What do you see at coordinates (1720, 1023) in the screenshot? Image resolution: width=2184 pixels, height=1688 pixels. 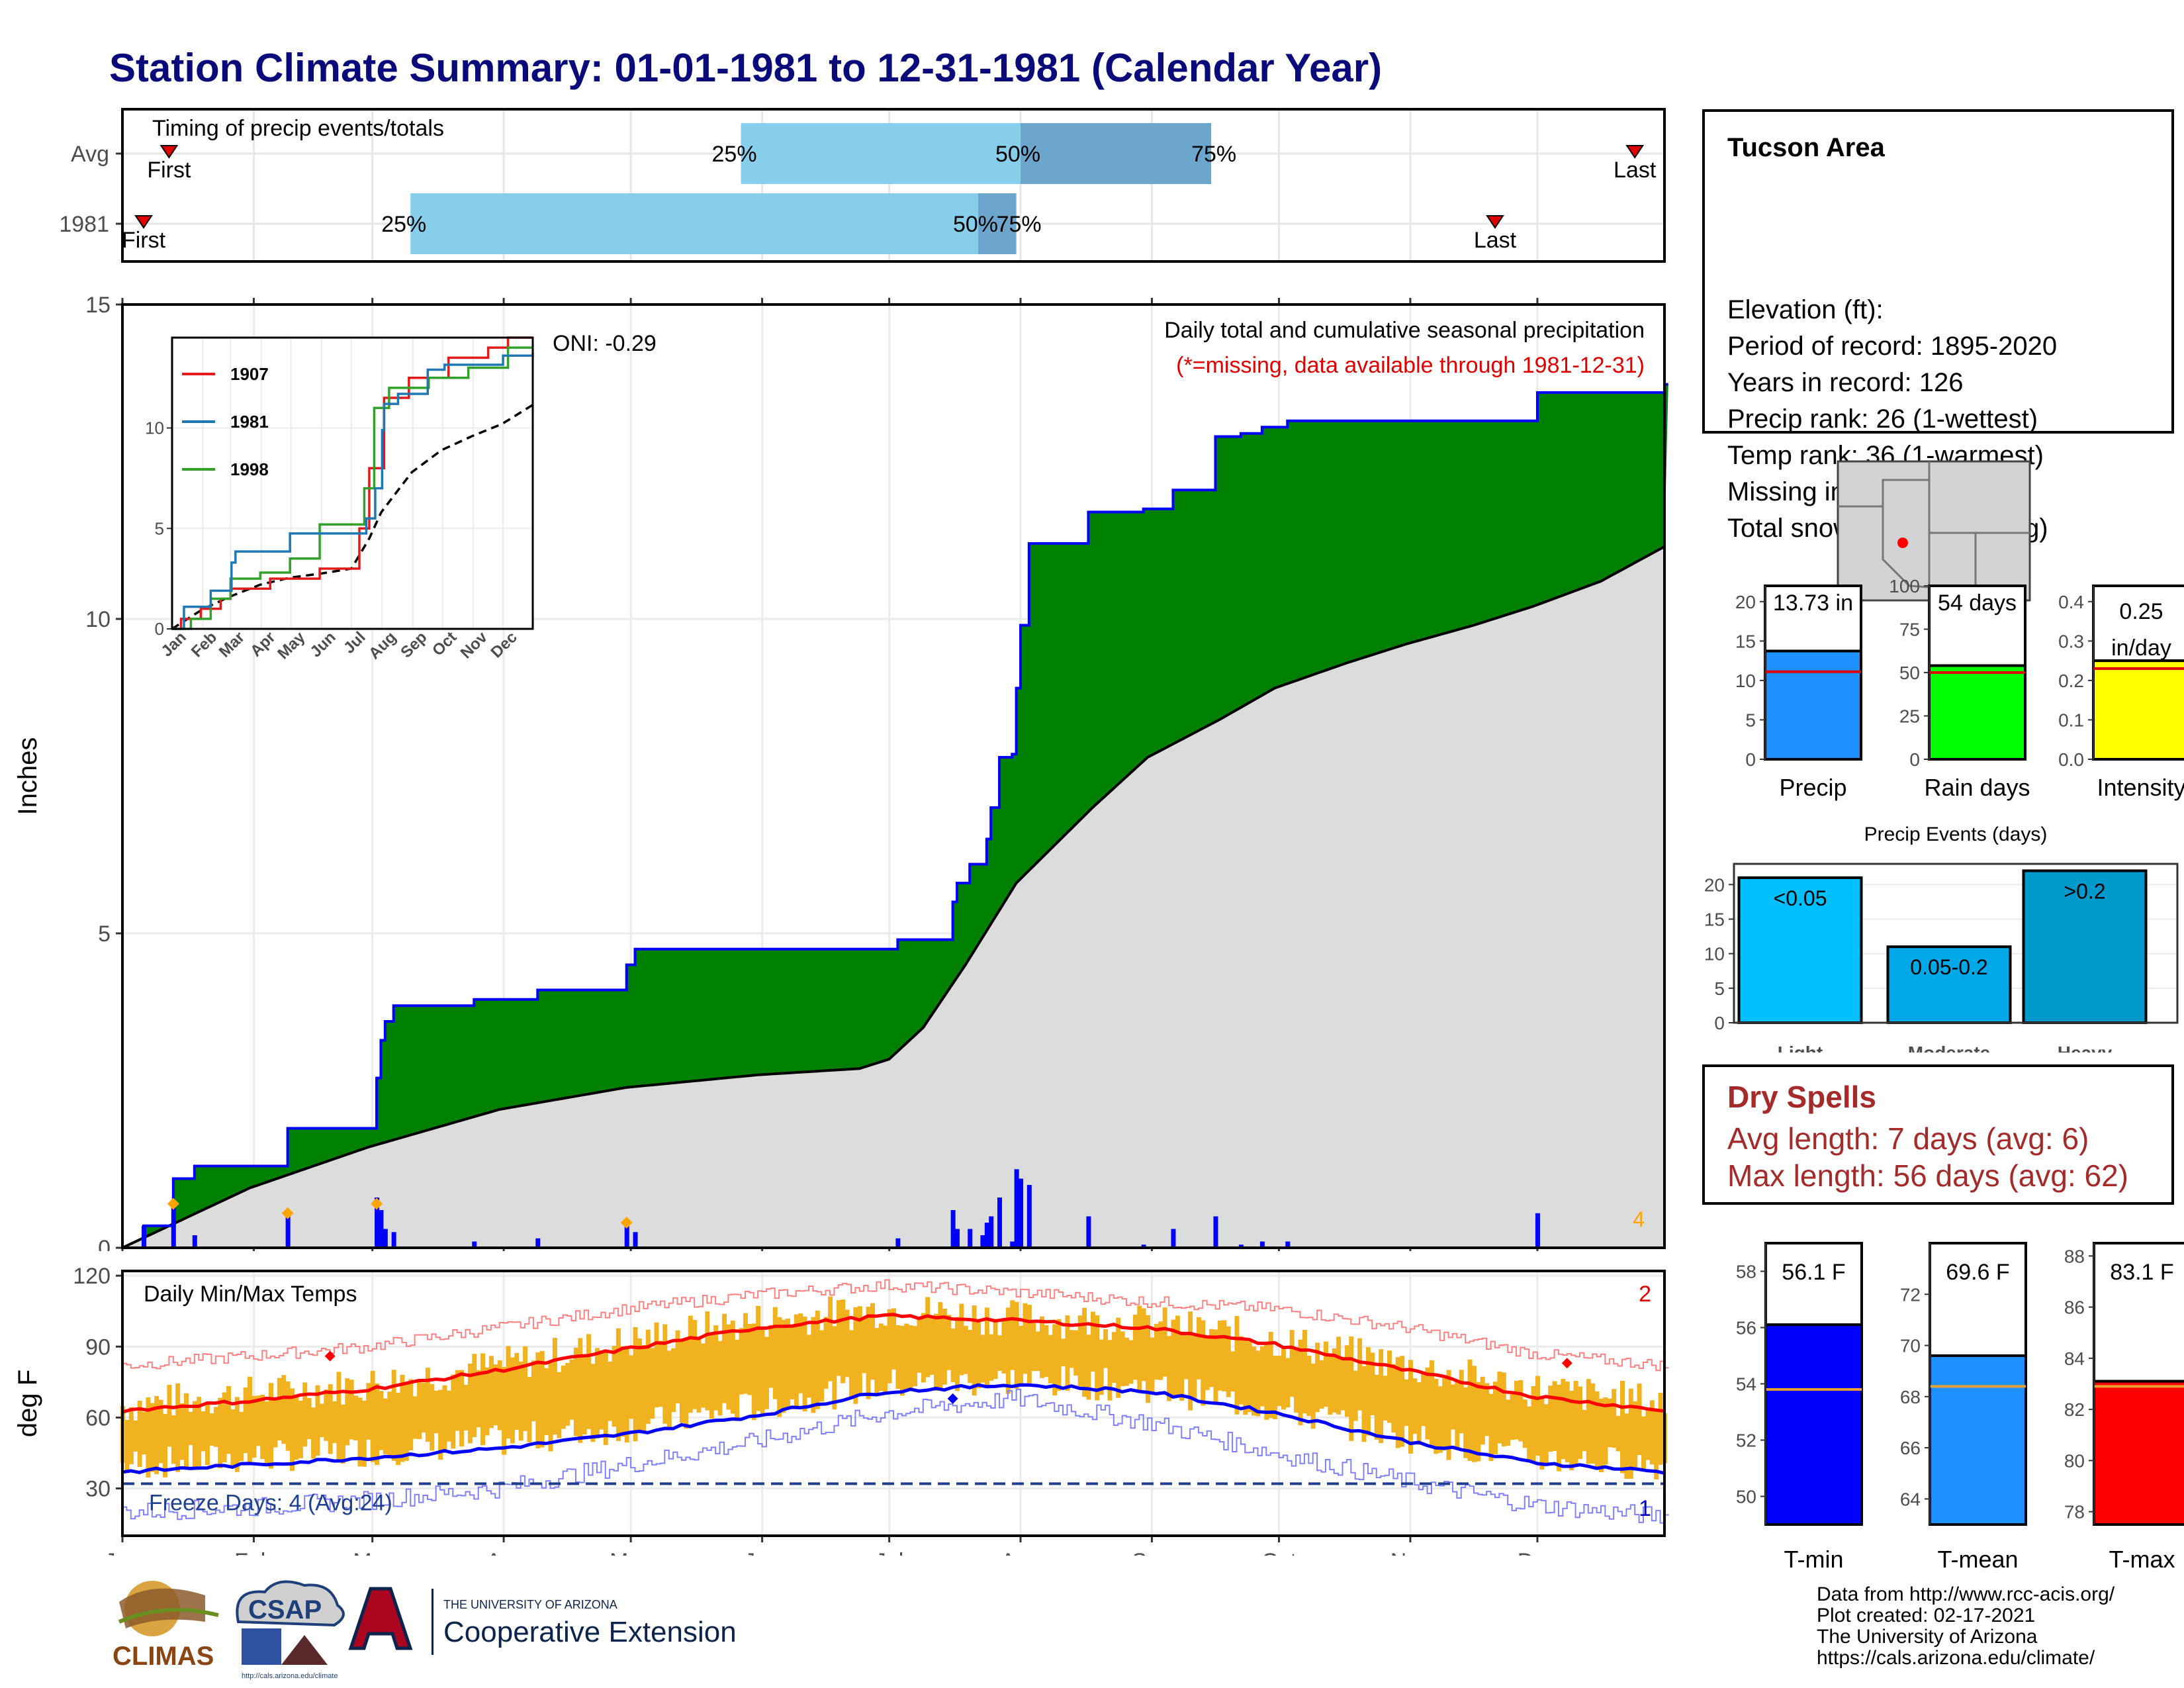 I see `events-ytick-label: 0` at bounding box center [1720, 1023].